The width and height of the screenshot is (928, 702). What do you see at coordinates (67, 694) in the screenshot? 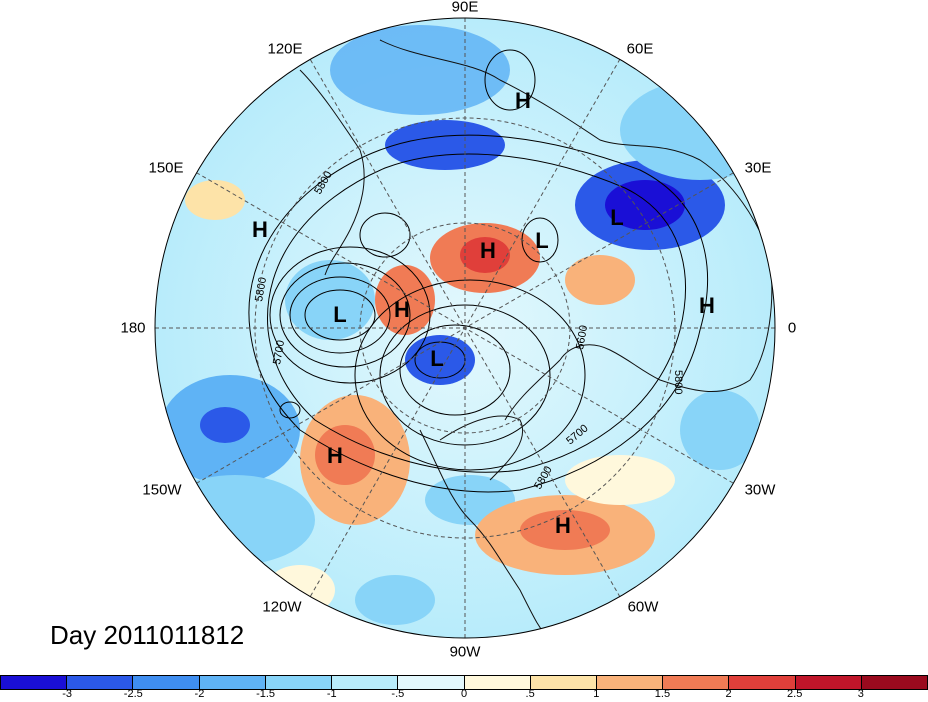
I see `colorbar-tick-label: -3` at bounding box center [67, 694].